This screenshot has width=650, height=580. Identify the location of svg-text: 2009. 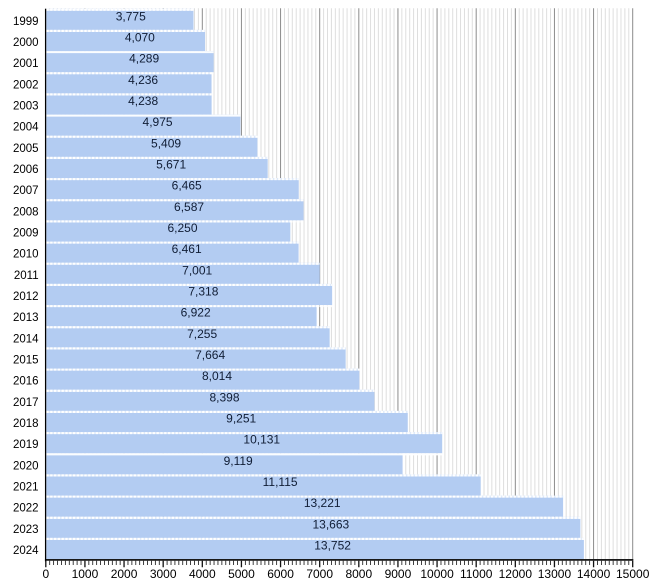
(26, 233).